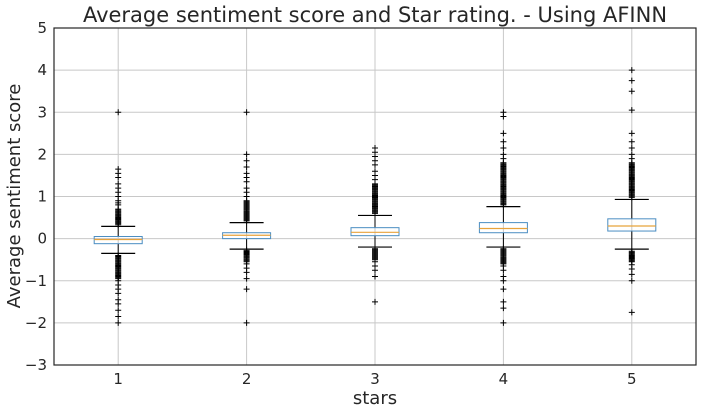 Image resolution: width=701 pixels, height=417 pixels. Describe the element at coordinates (42, 154) in the screenshot. I see `y-tick-label: 2` at that location.